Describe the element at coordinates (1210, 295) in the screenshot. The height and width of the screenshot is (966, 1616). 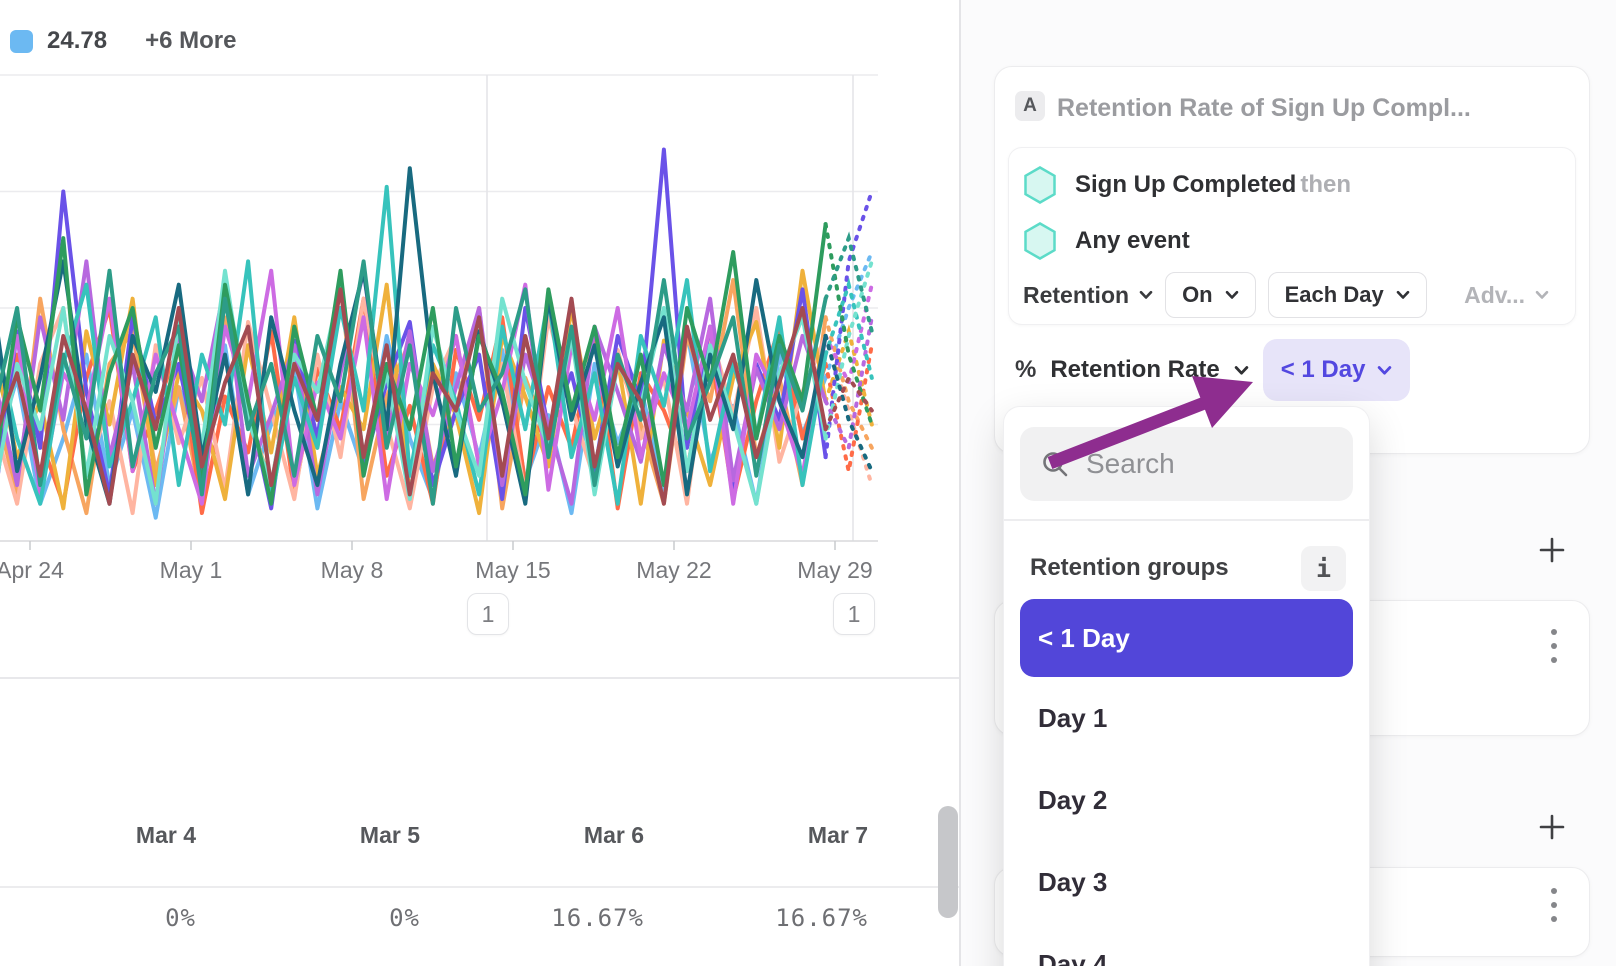
I see `on-dropdown: On` at that location.